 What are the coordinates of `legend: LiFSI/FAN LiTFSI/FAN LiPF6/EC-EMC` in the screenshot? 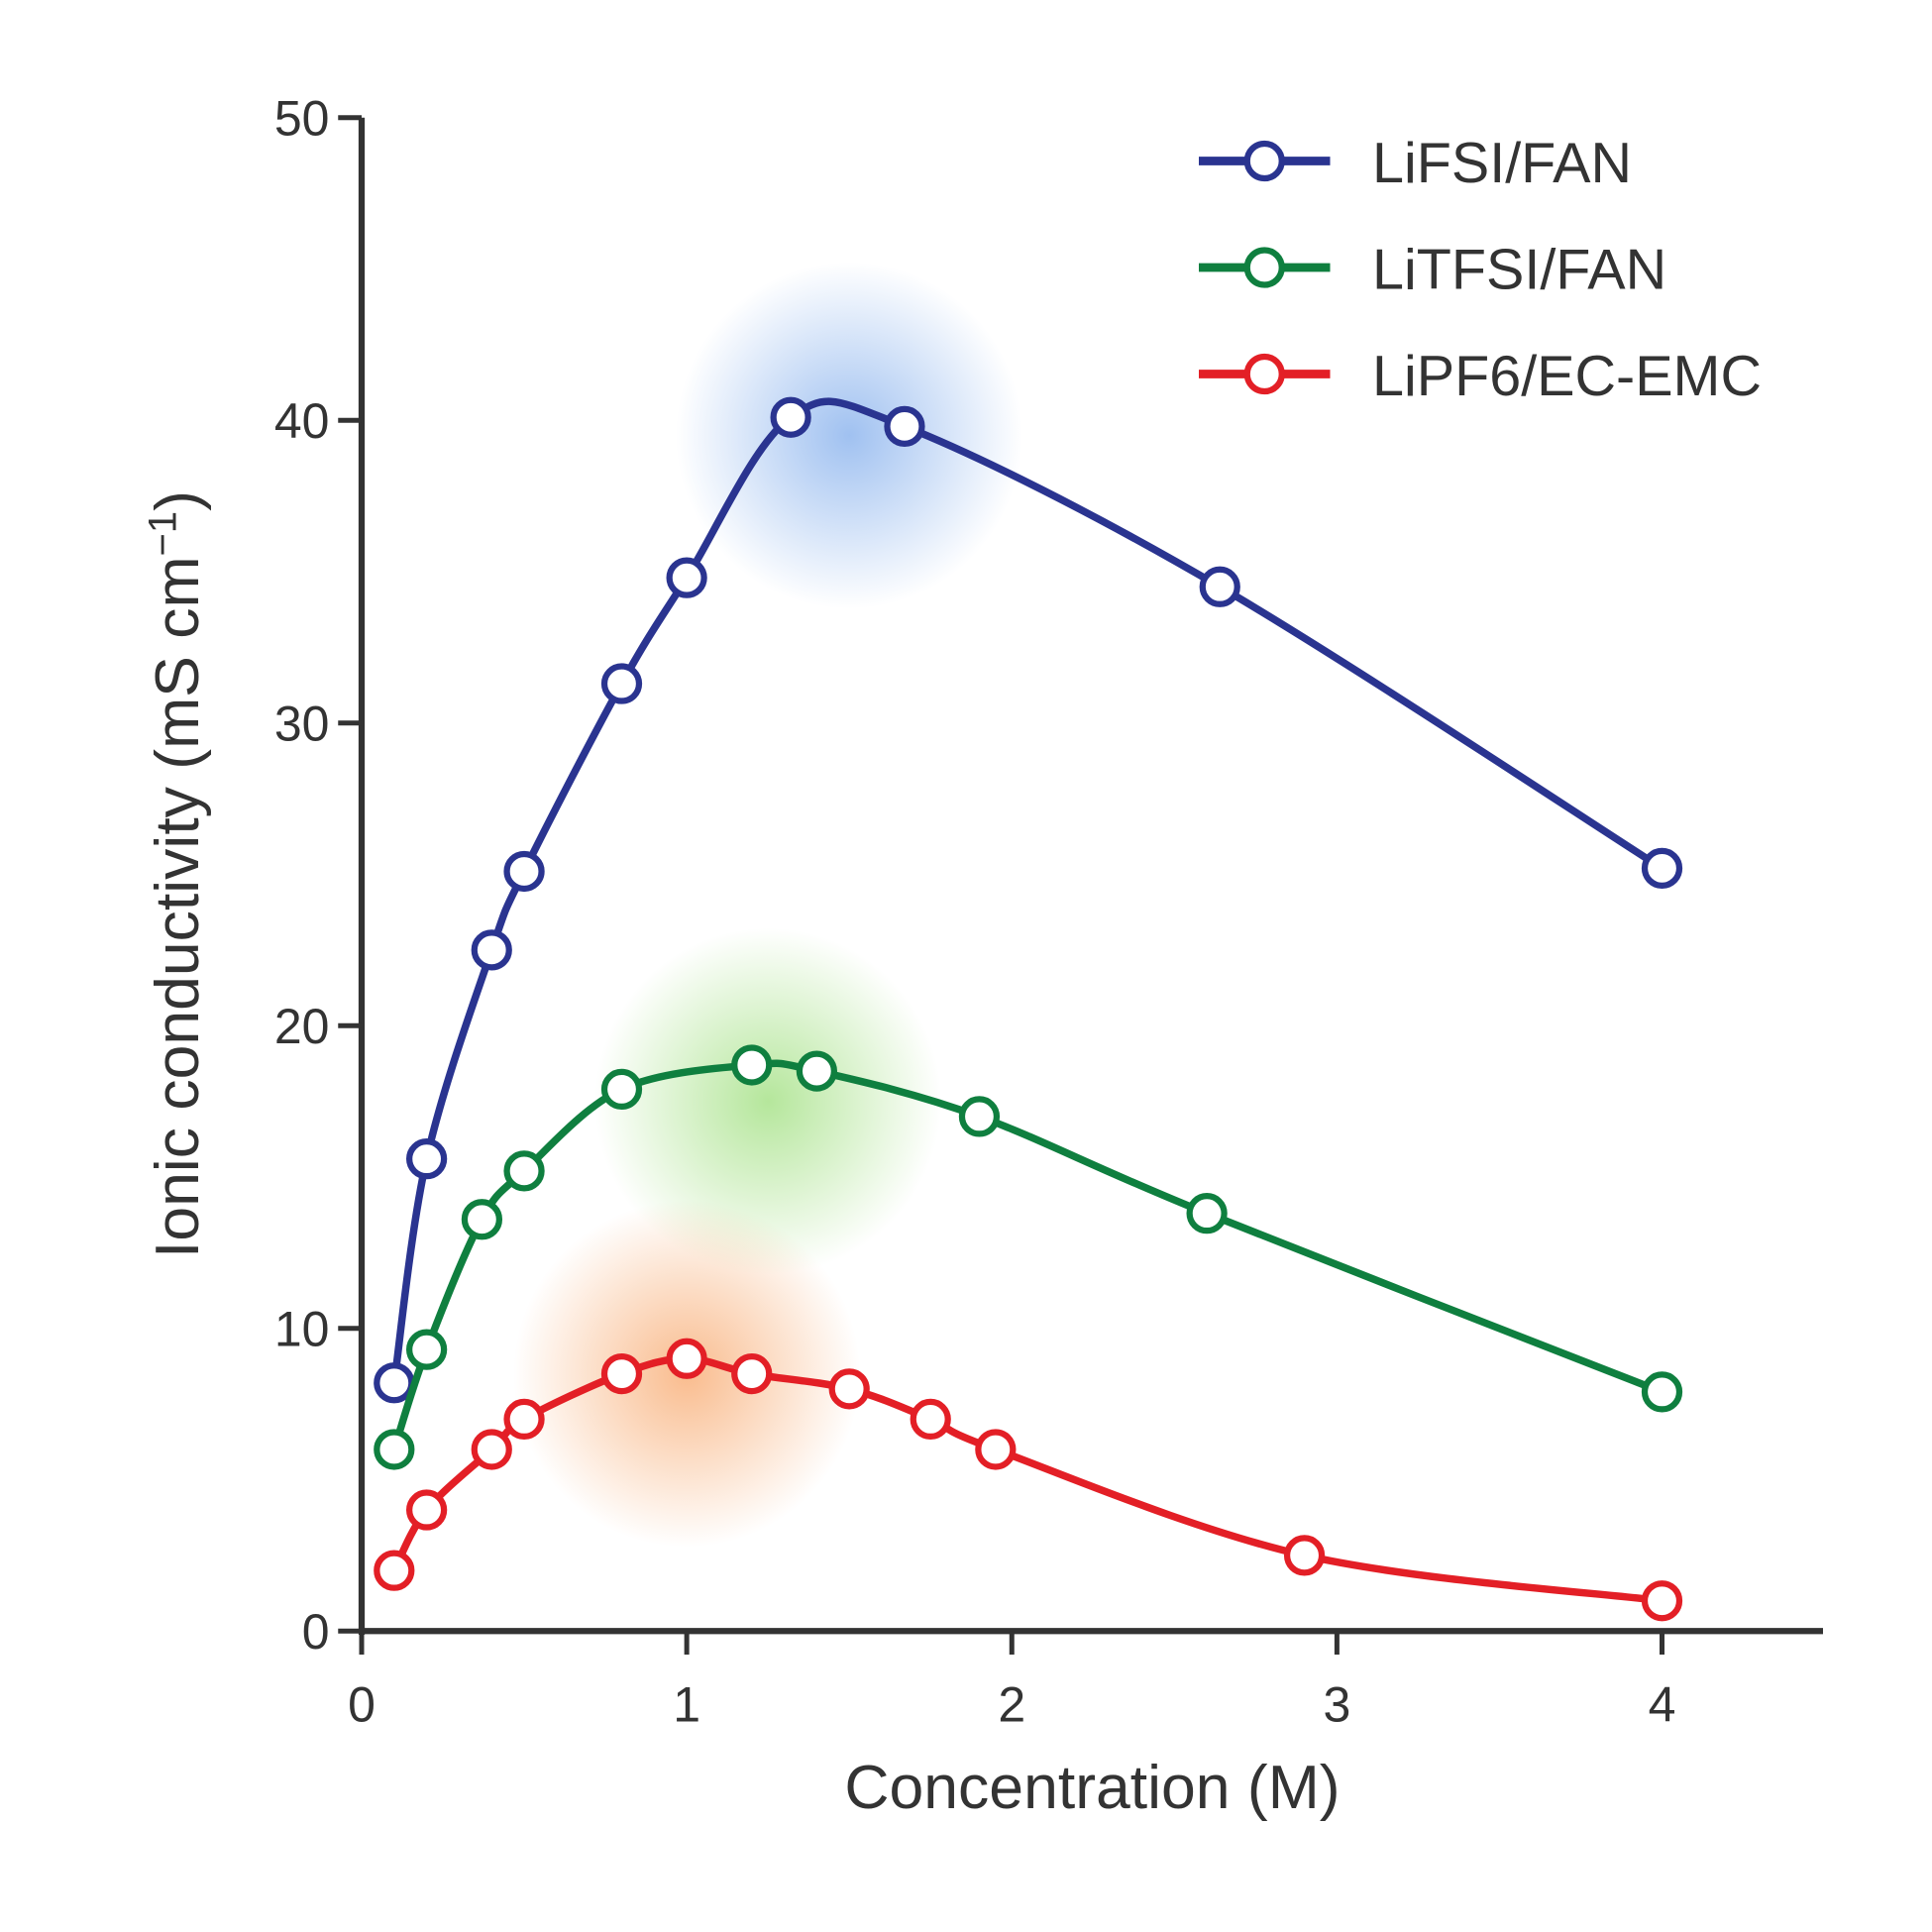 It's located at (1481, 270).